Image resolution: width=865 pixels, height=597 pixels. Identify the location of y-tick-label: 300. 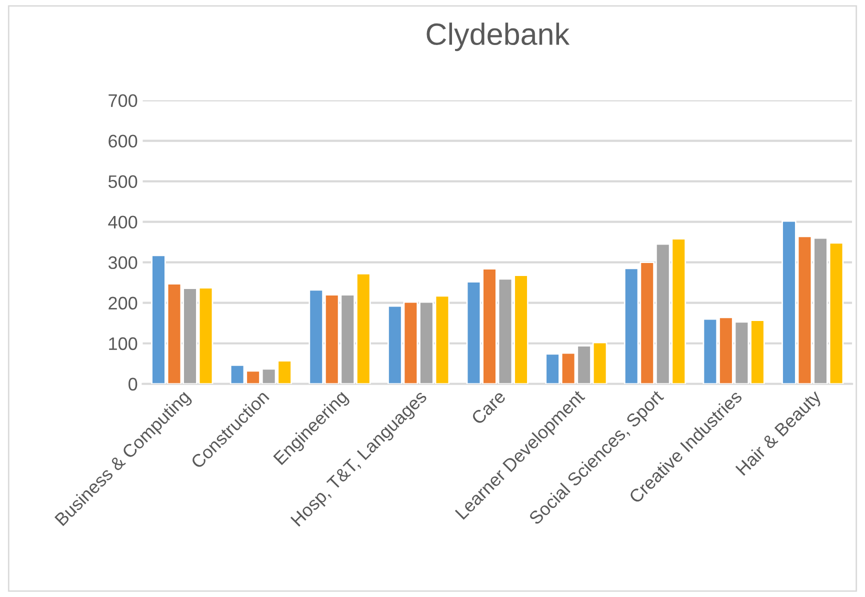
(123, 263).